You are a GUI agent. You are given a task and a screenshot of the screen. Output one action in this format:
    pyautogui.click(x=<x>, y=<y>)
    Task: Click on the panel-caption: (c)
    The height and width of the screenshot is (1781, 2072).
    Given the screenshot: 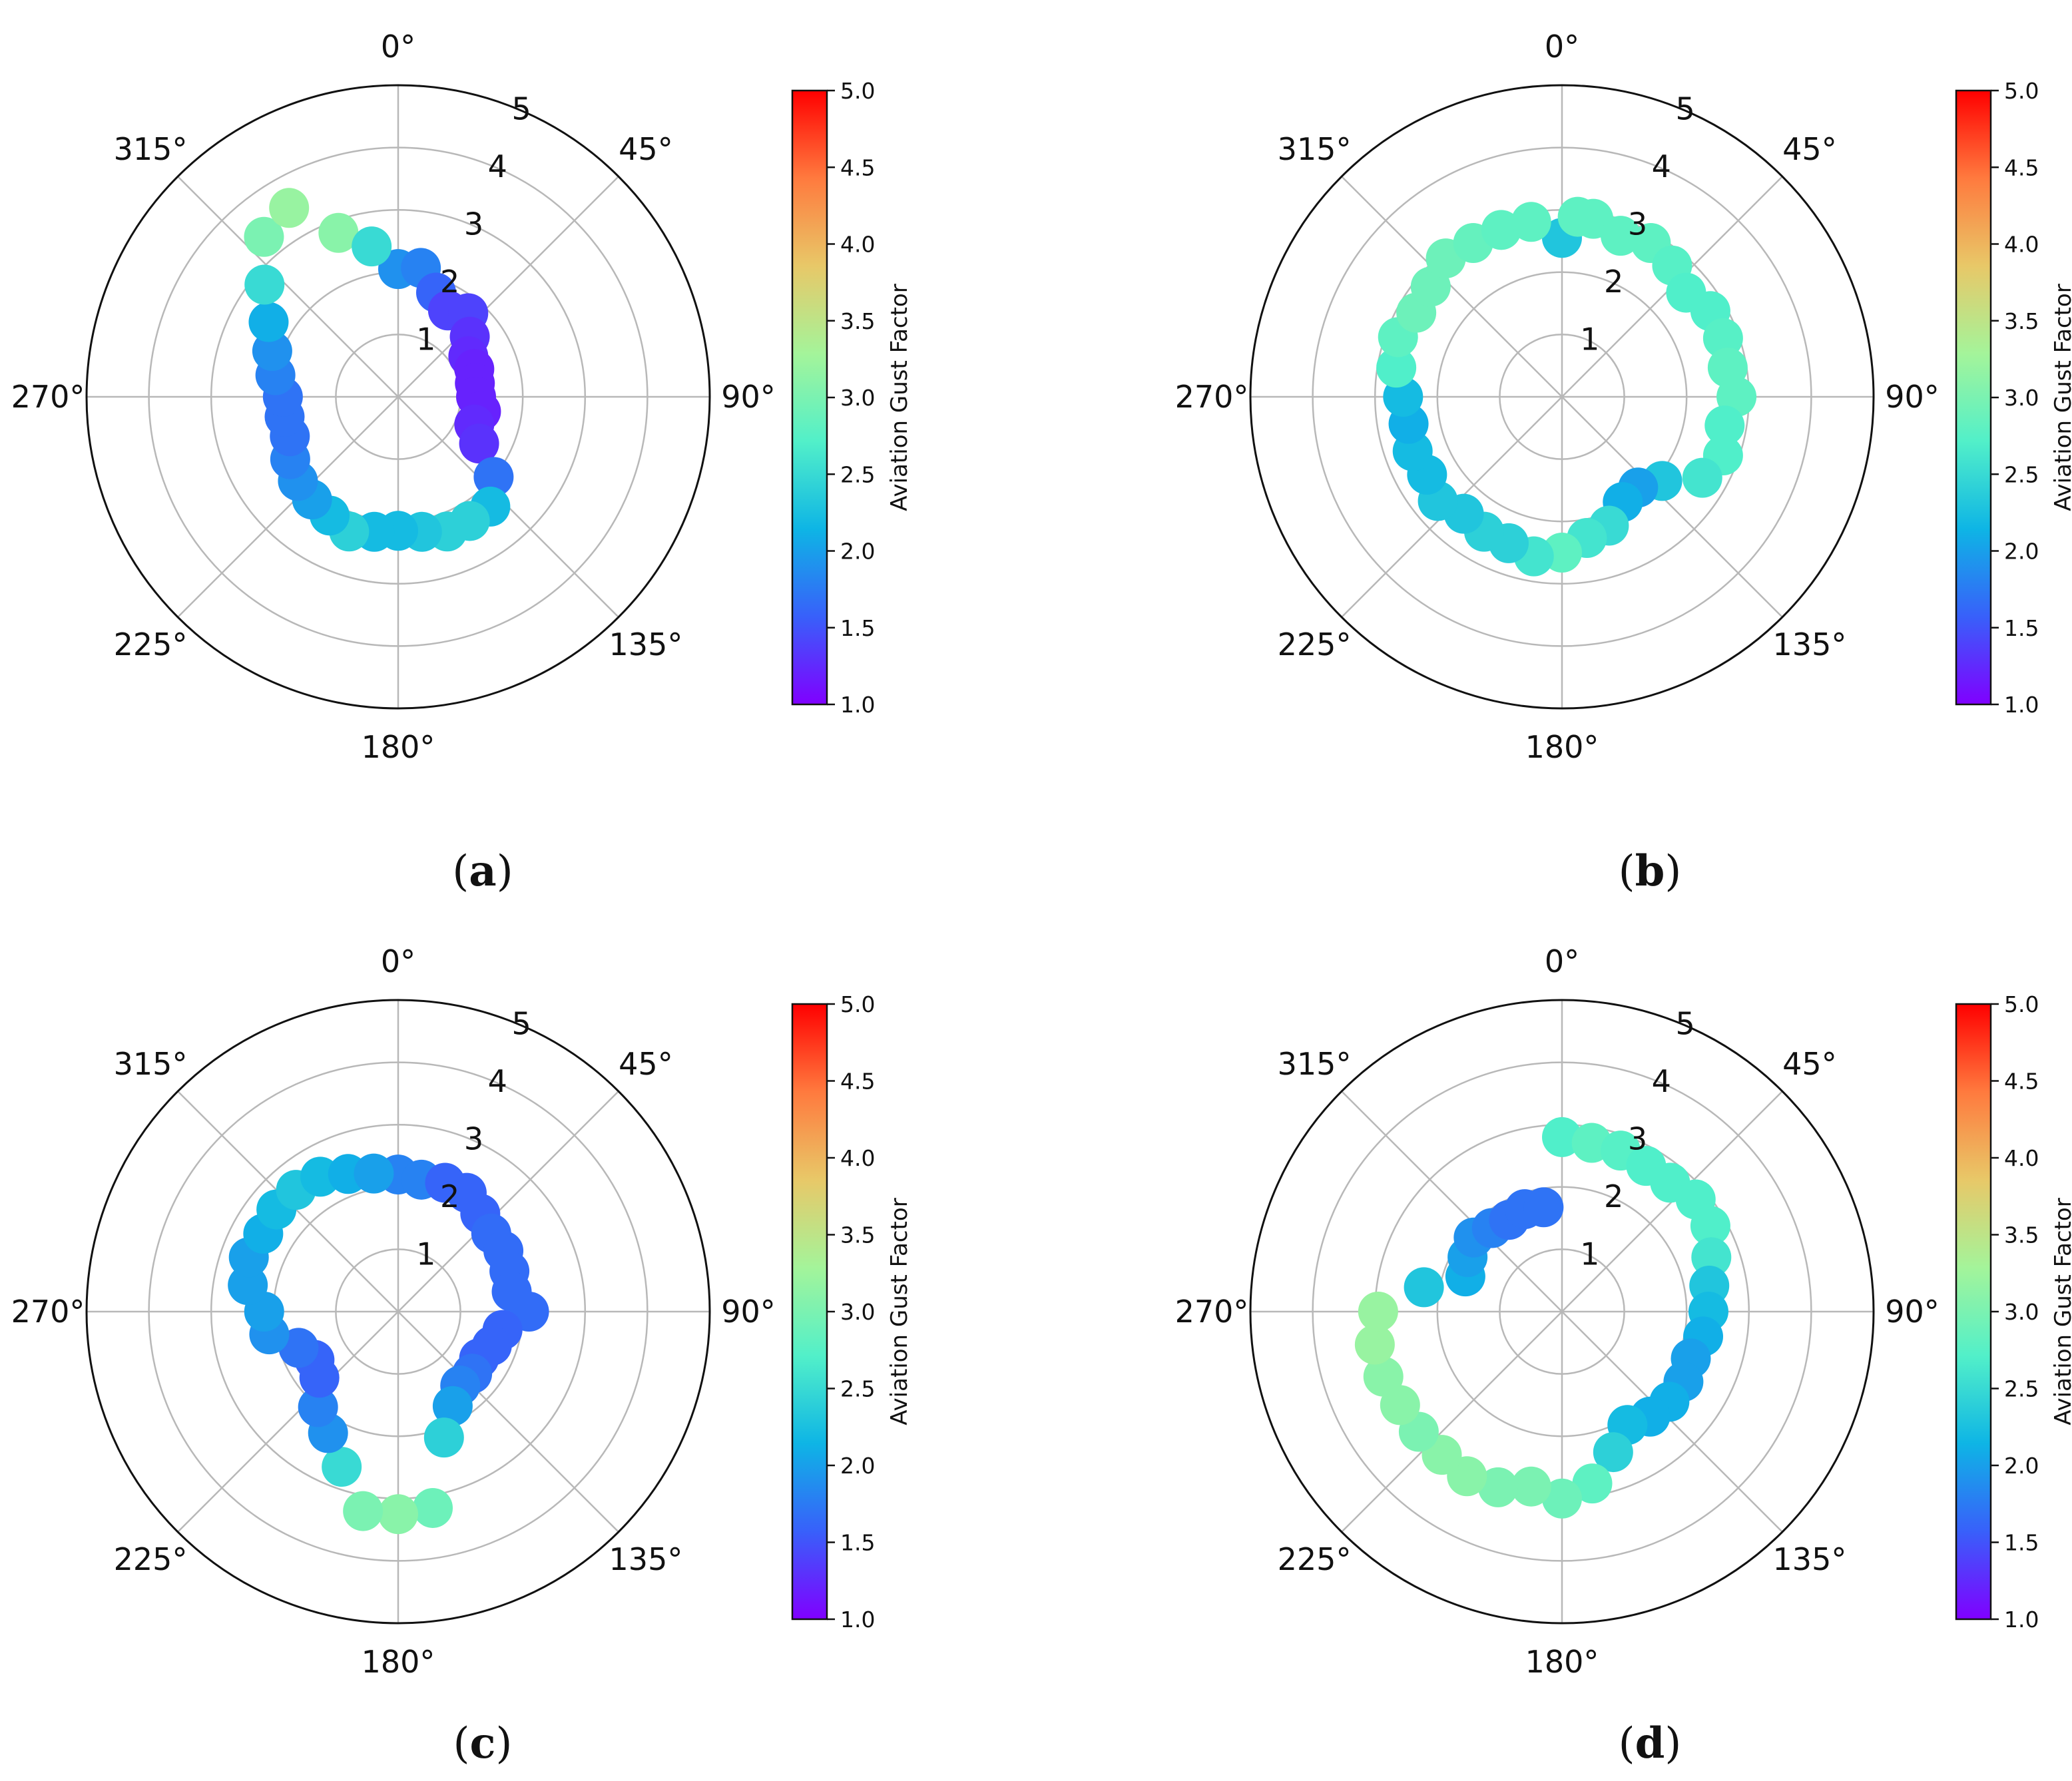 What is the action you would take?
    pyautogui.click(x=483, y=1743)
    